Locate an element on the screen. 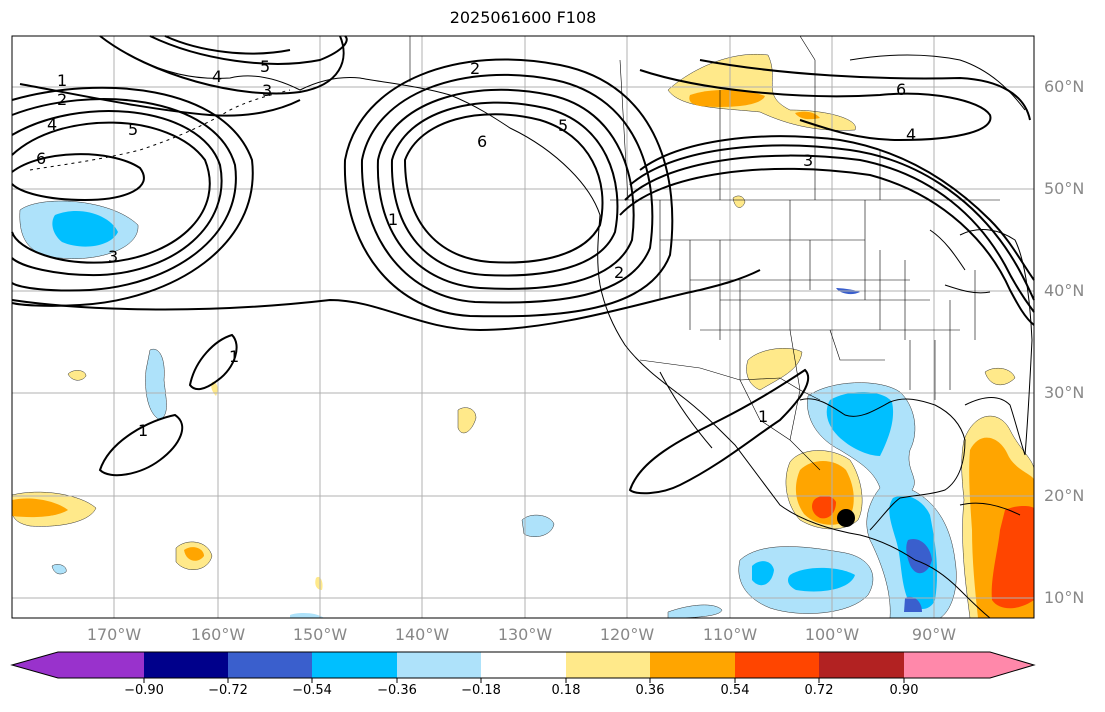 The width and height of the screenshot is (1105, 712). great-lakes is located at coordinates (960, 261).